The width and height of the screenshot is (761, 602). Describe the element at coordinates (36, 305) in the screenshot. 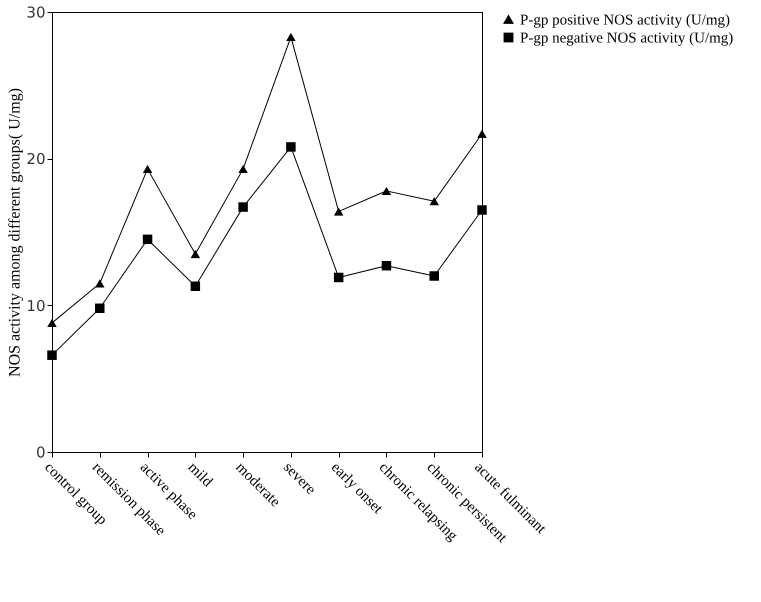

I see `y-tick-label: 10` at that location.